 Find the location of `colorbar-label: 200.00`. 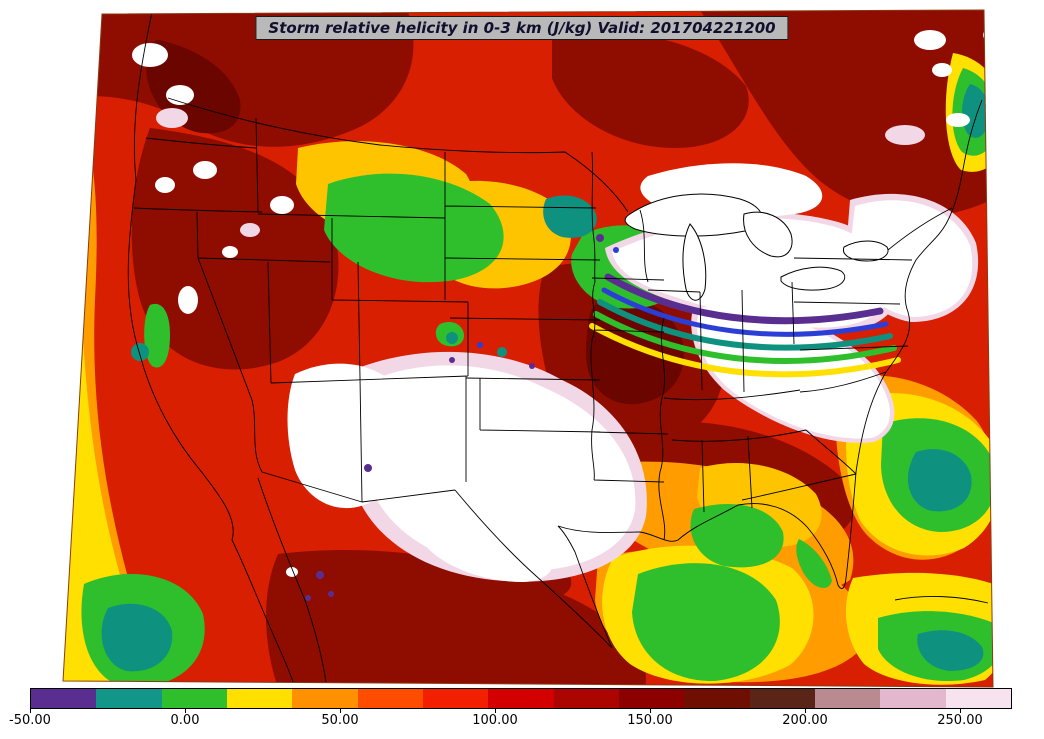

colorbar-label: 200.00 is located at coordinates (805, 720).